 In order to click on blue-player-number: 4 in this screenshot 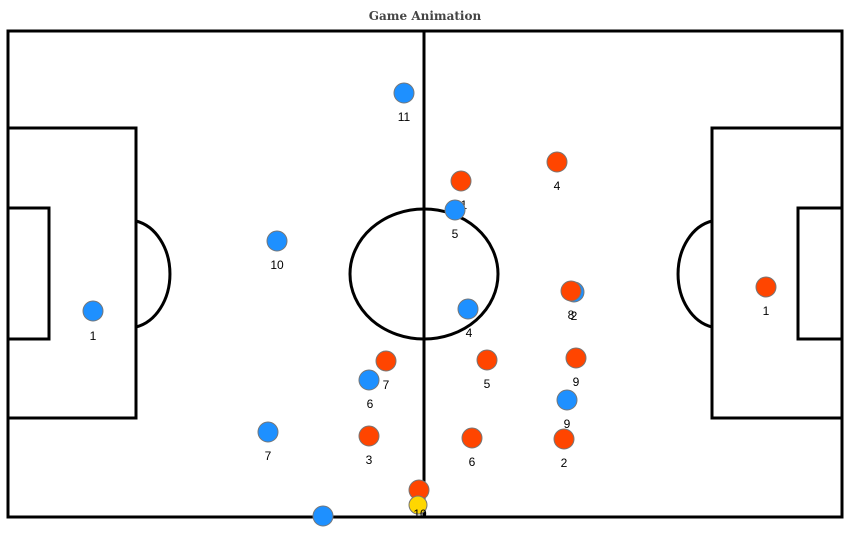, I will do `click(469, 333)`.